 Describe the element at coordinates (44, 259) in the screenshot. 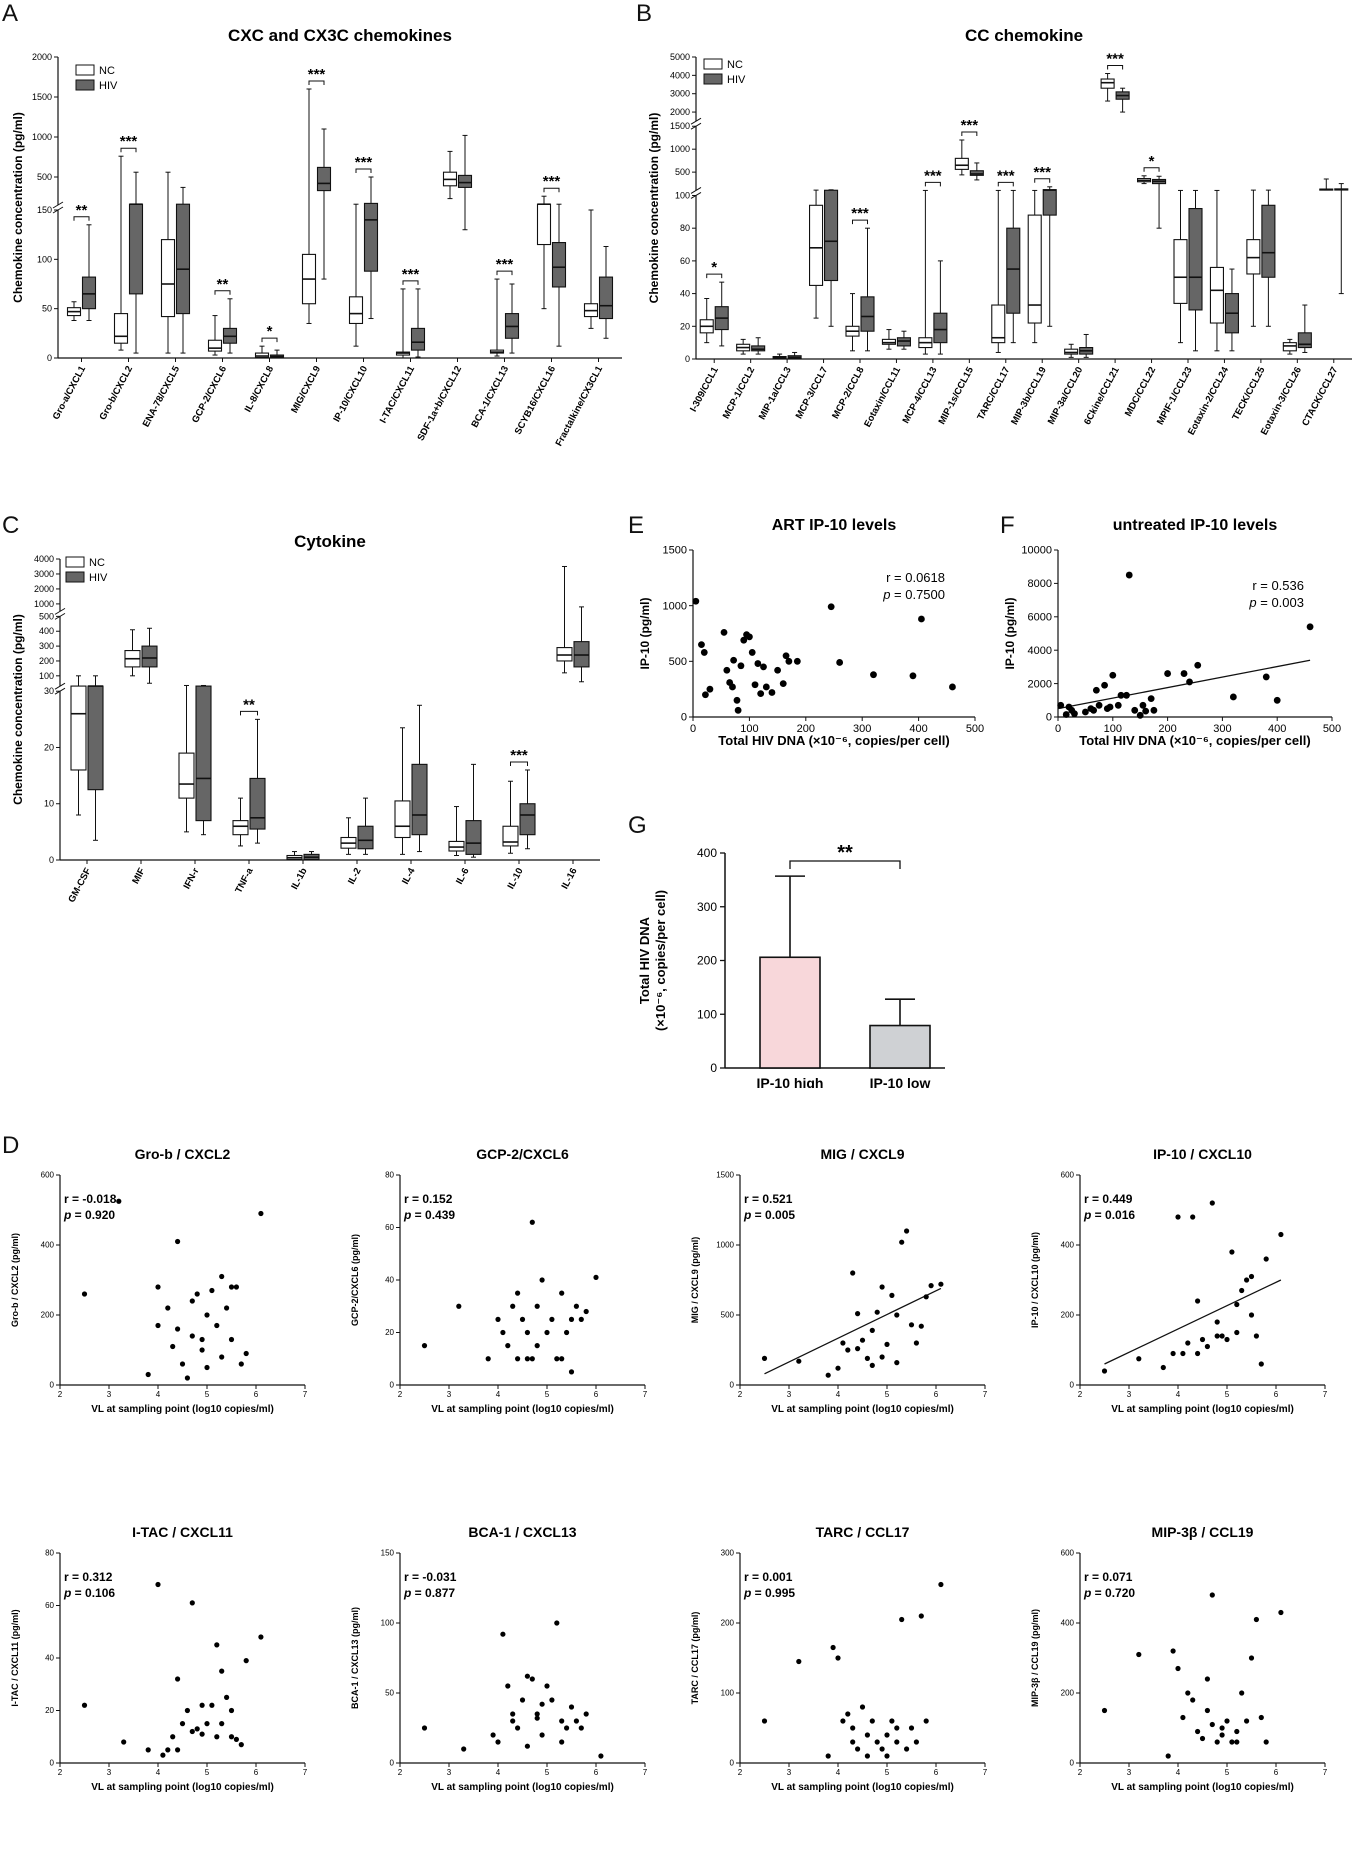

I see `y-tick-label: 100` at that location.